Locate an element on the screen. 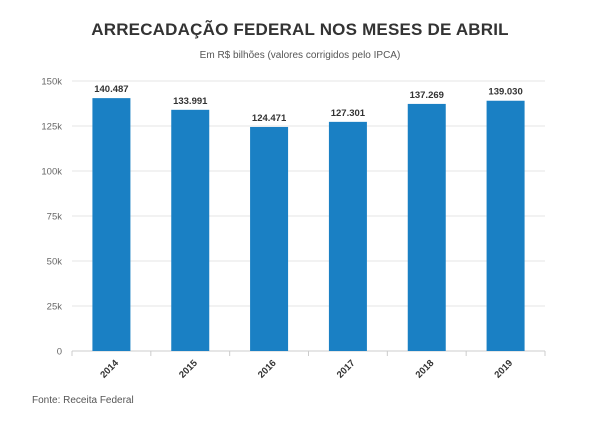 The width and height of the screenshot is (600, 430). bar-2018 is located at coordinates (426, 227).